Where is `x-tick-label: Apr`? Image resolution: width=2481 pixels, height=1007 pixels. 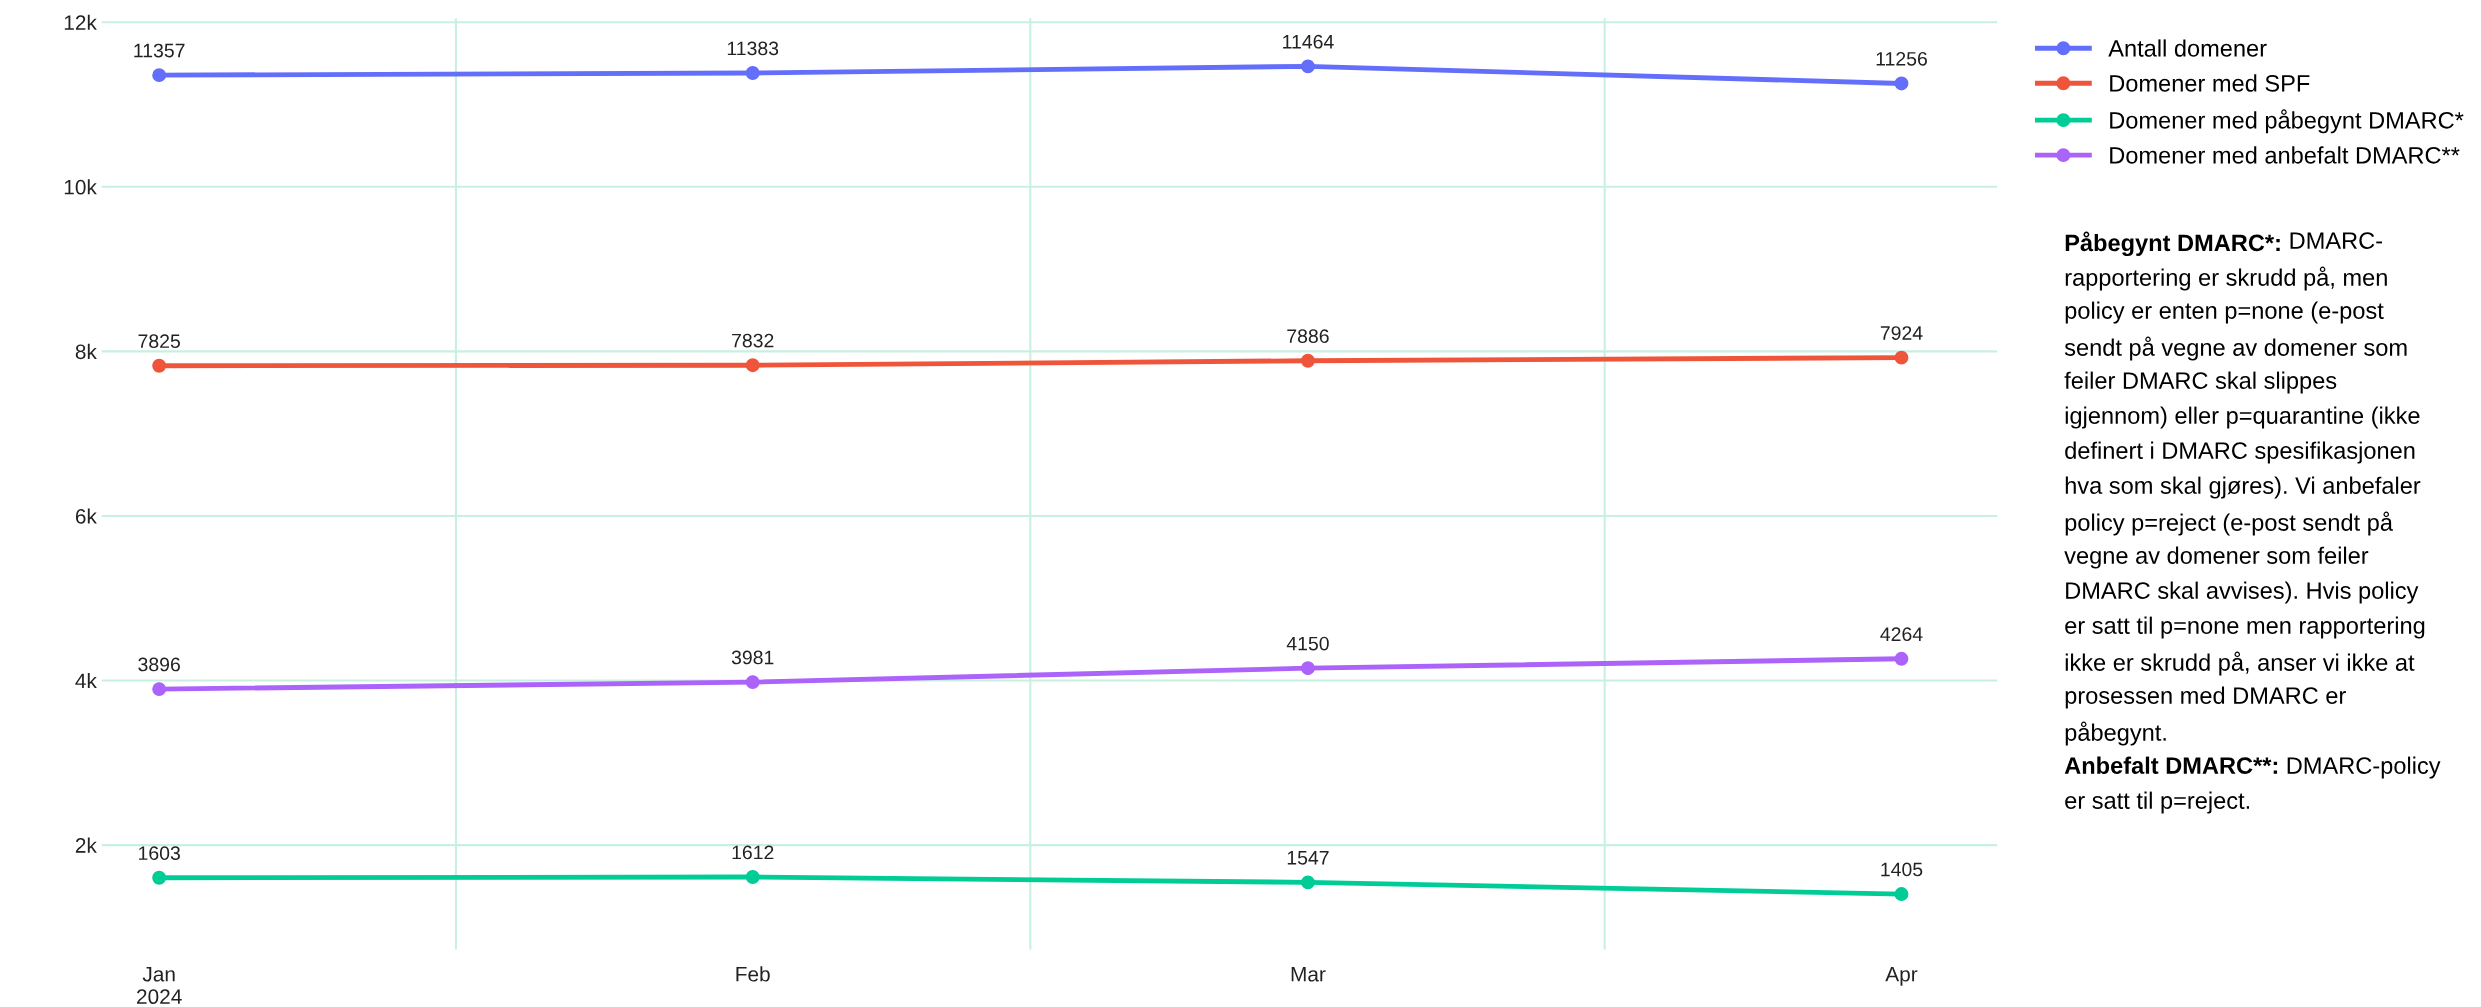
x-tick-label: Apr is located at coordinates (1901, 976).